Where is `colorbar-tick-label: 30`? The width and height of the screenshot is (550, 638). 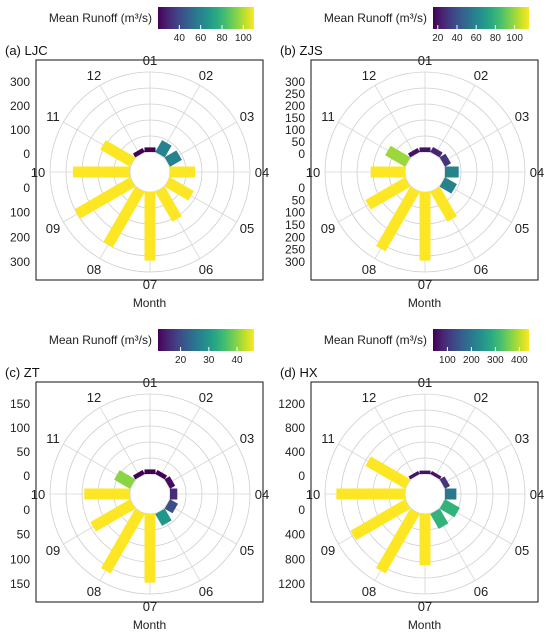
colorbar-tick-label: 30 is located at coordinates (209, 360).